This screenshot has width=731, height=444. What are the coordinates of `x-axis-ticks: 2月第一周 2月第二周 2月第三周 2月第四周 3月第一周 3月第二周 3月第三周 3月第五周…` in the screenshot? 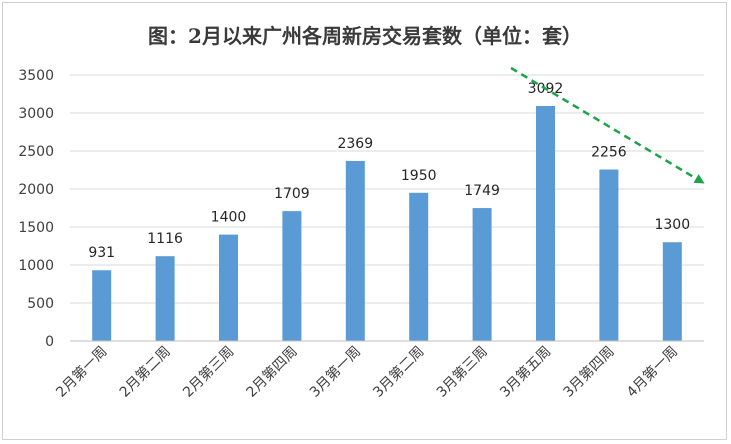 It's located at (367, 372).